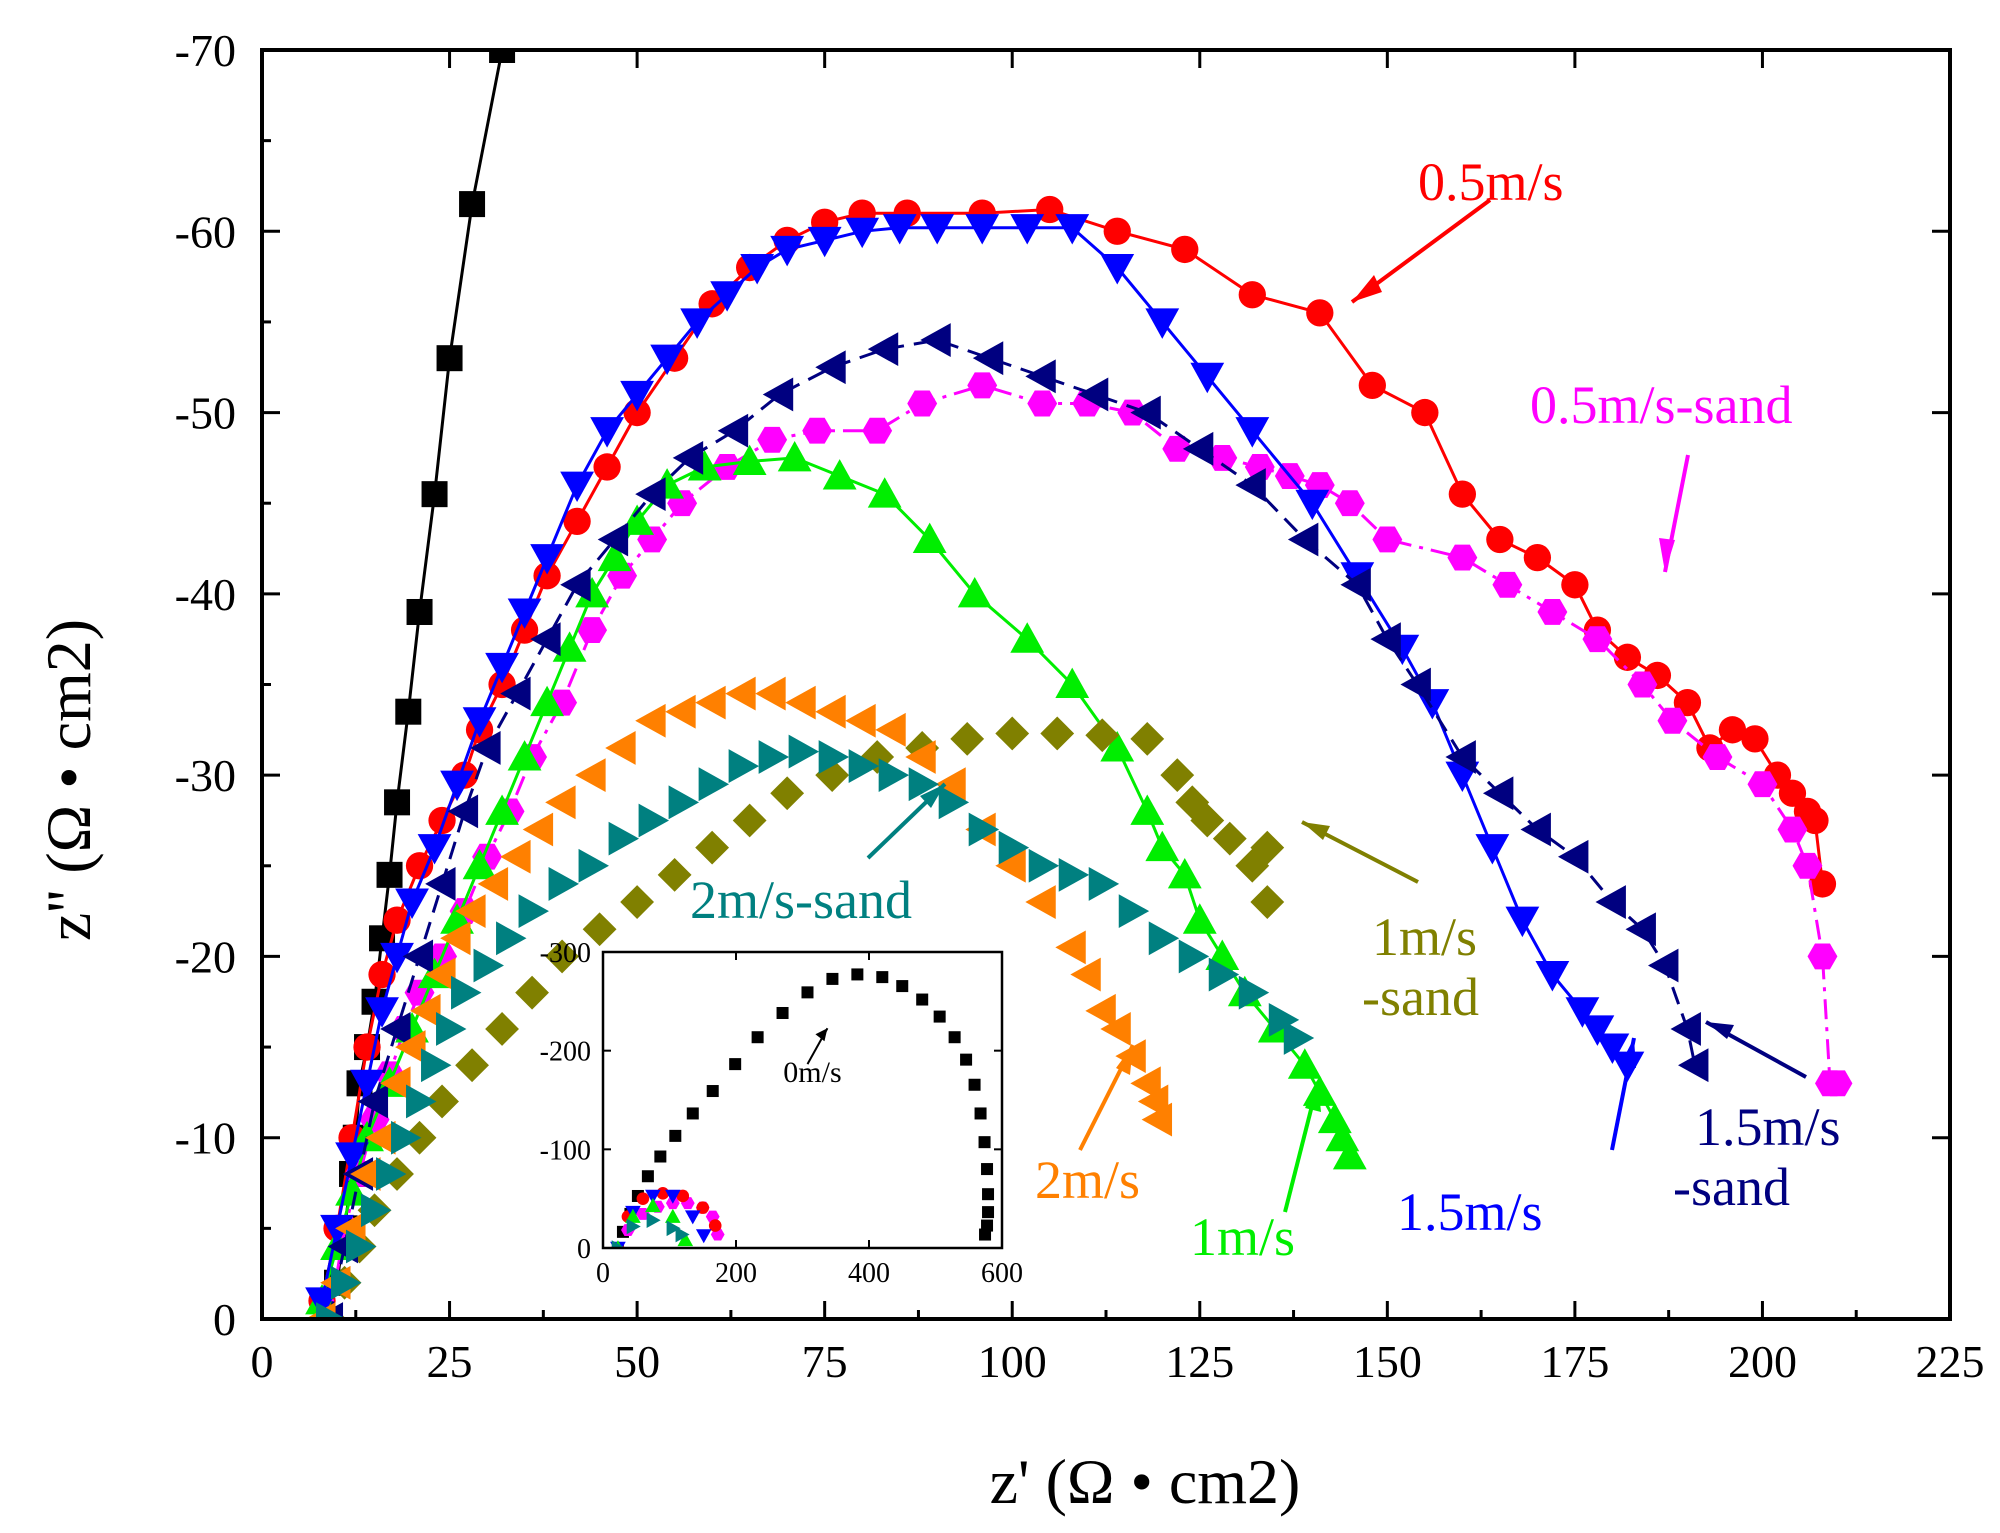  Describe the element at coordinates (205, 1138) in the screenshot. I see `main-y-tick-label: -10` at that location.